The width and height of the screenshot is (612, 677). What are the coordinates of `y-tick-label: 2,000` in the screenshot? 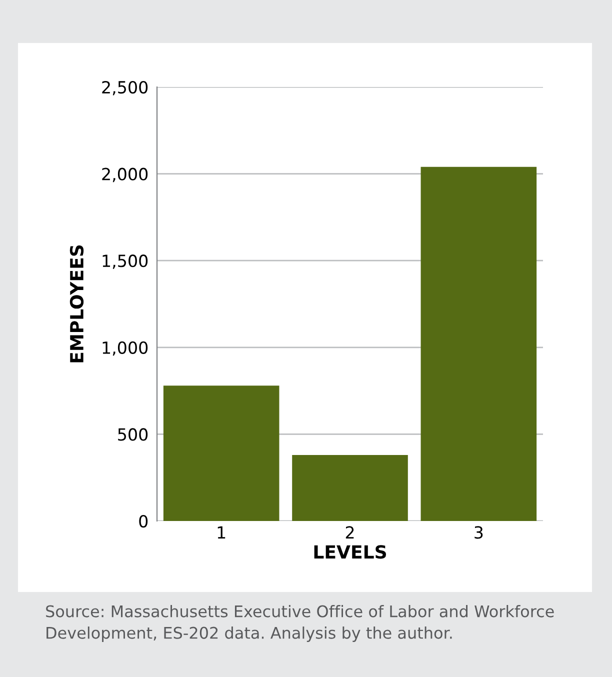 It's located at (125, 175).